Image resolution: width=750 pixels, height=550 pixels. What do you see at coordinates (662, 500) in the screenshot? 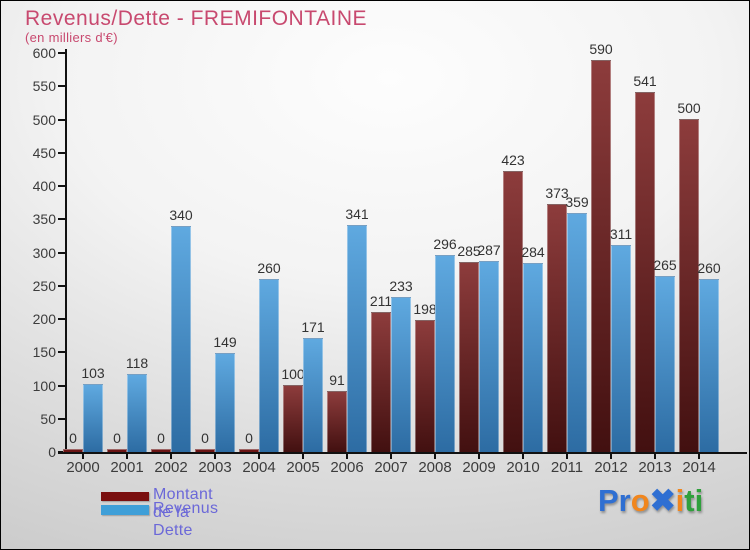
I see `logo-letter-segment: ✖` at bounding box center [662, 500].